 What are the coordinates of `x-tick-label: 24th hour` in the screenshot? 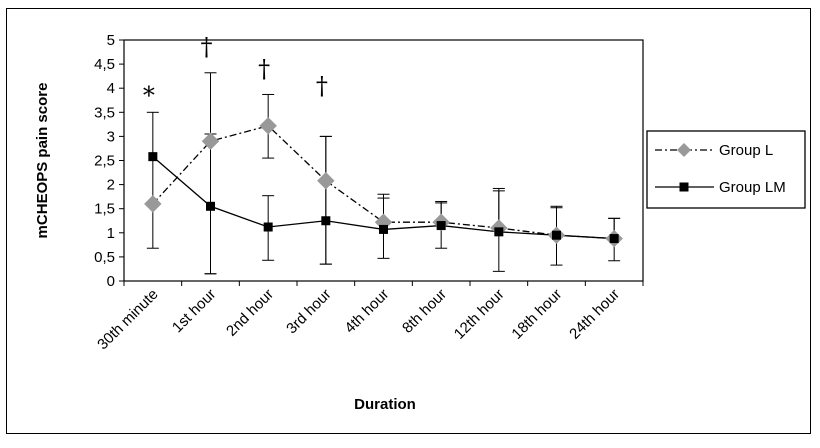 It's located at (594, 314).